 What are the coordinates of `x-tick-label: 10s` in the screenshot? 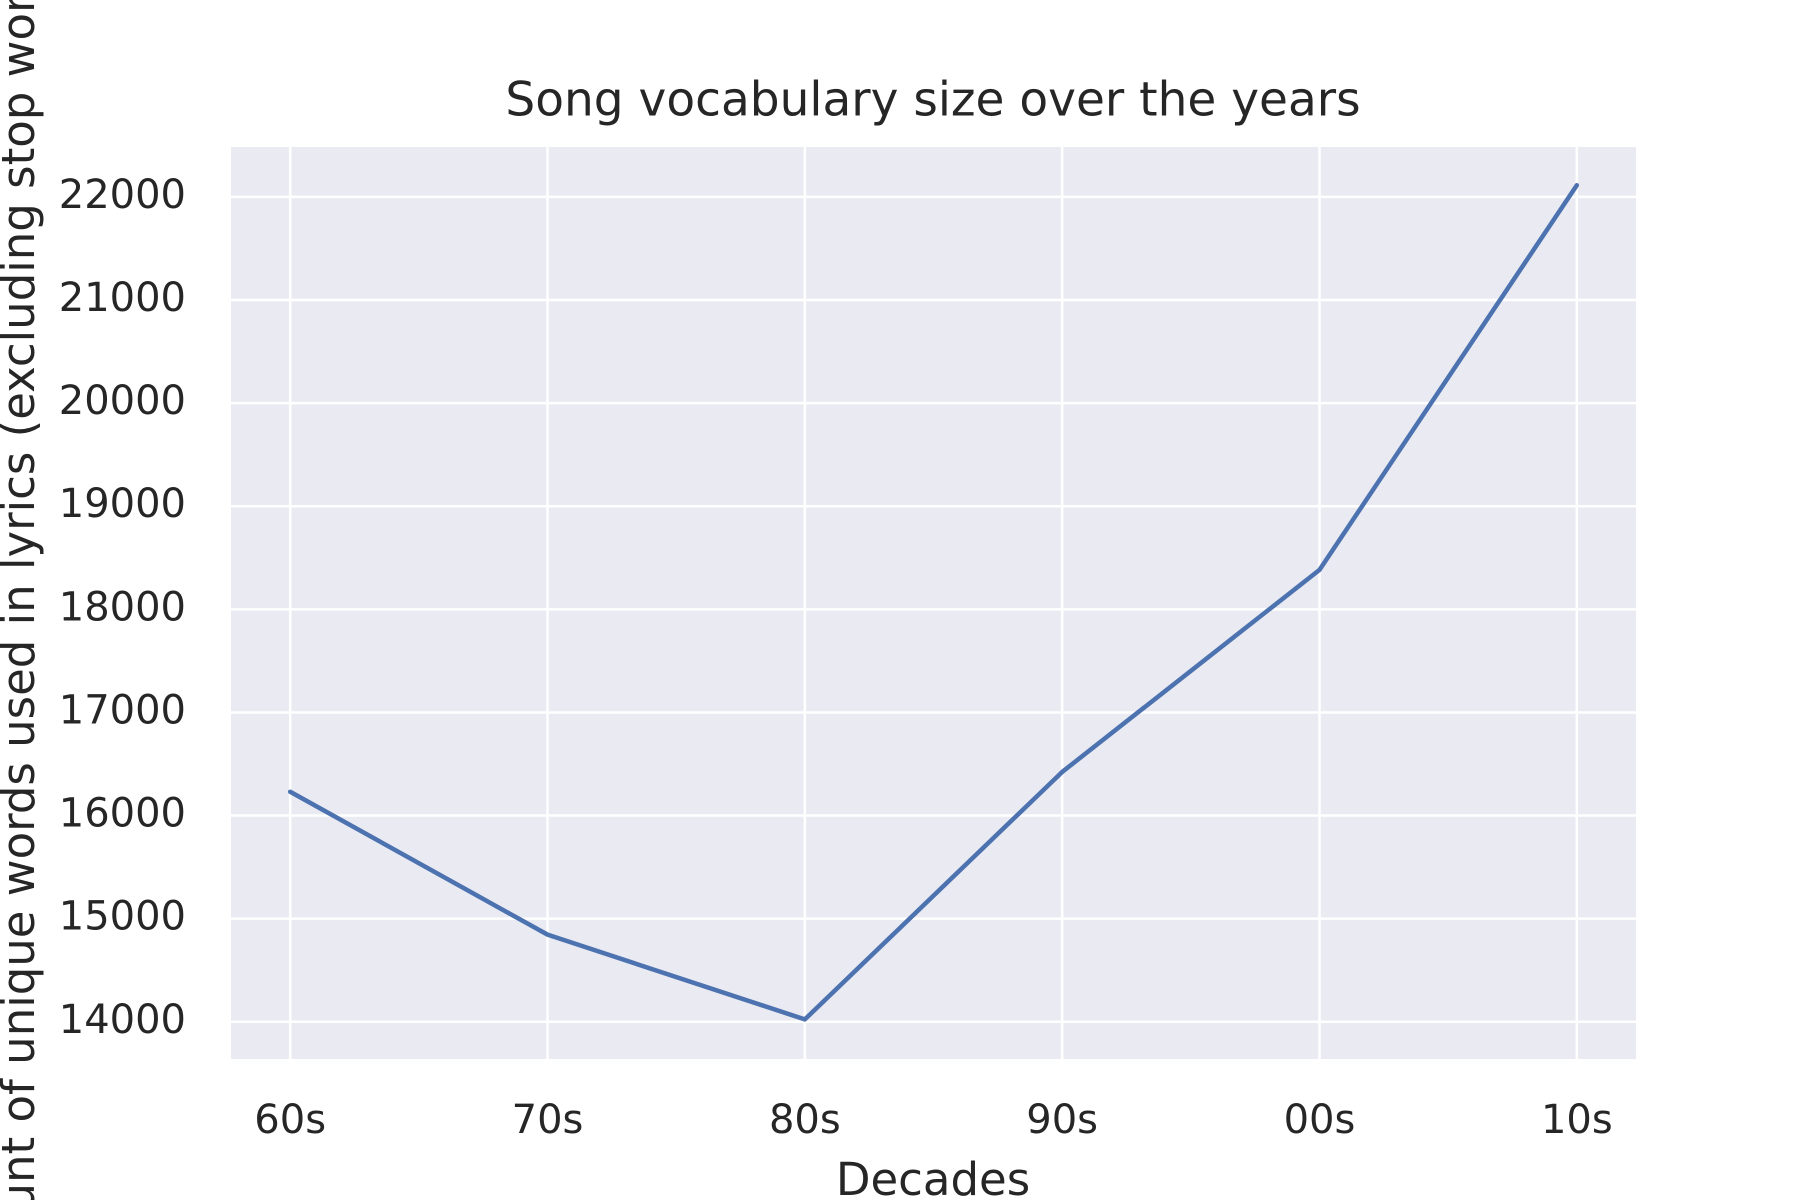 It's located at (1577, 1120).